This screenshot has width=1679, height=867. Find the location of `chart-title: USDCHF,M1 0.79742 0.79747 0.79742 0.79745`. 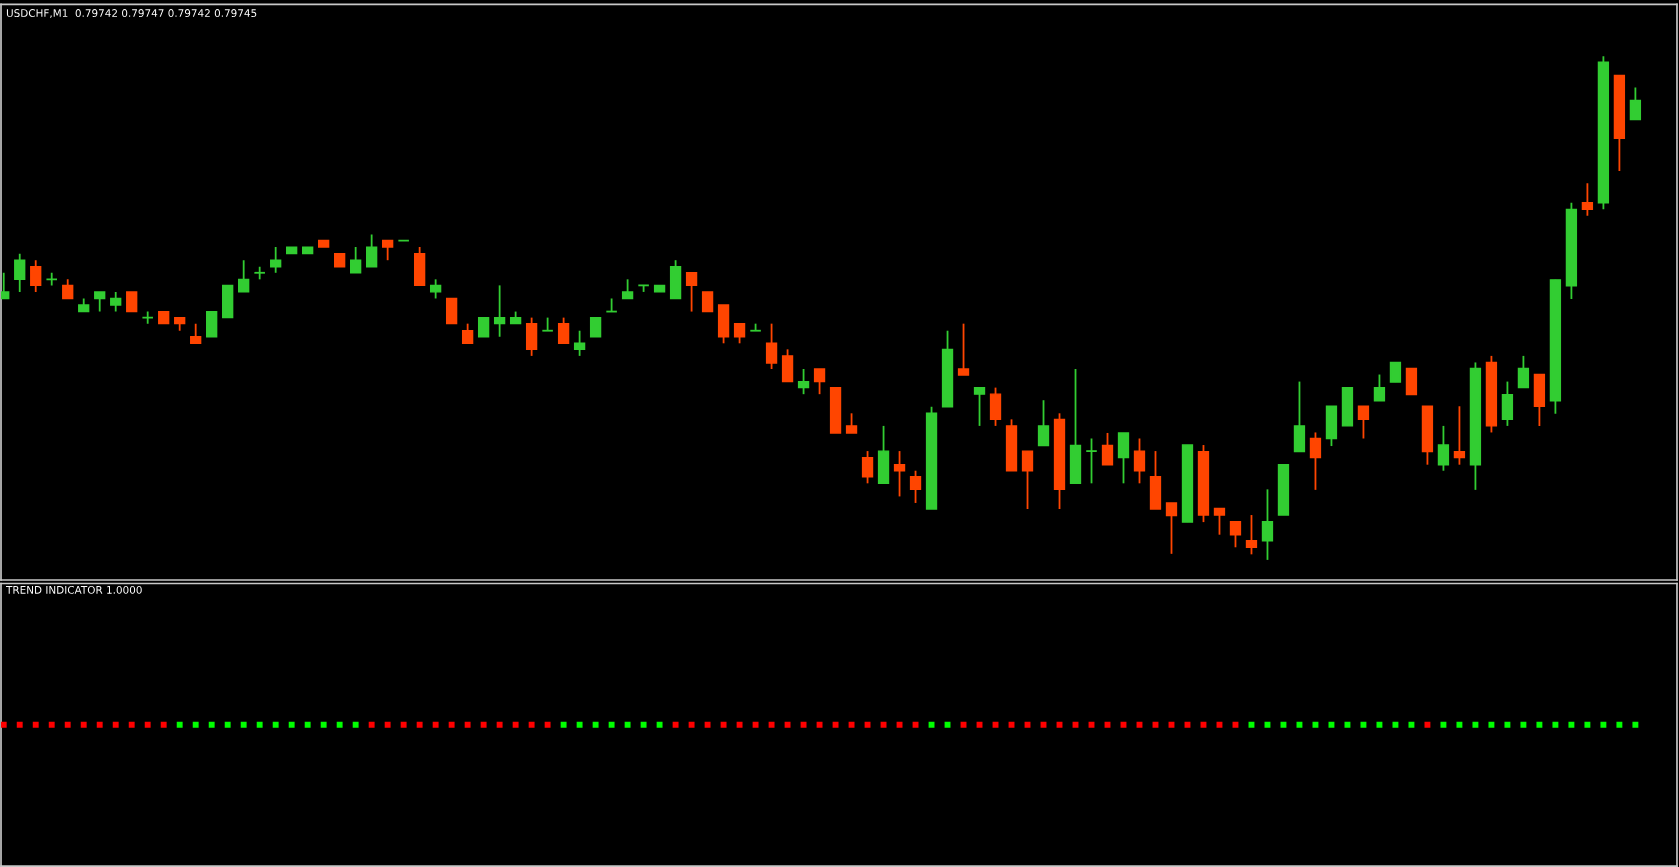

chart-title: USDCHF,M1 0.79742 0.79747 0.79742 0.79745 is located at coordinates (131, 14).